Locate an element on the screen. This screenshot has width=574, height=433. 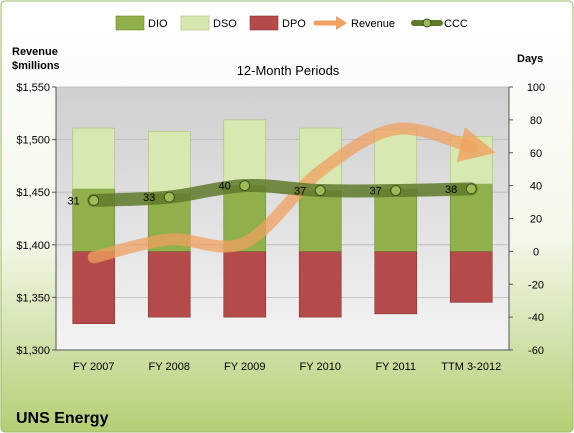
legend-swatch-dso is located at coordinates (195, 23).